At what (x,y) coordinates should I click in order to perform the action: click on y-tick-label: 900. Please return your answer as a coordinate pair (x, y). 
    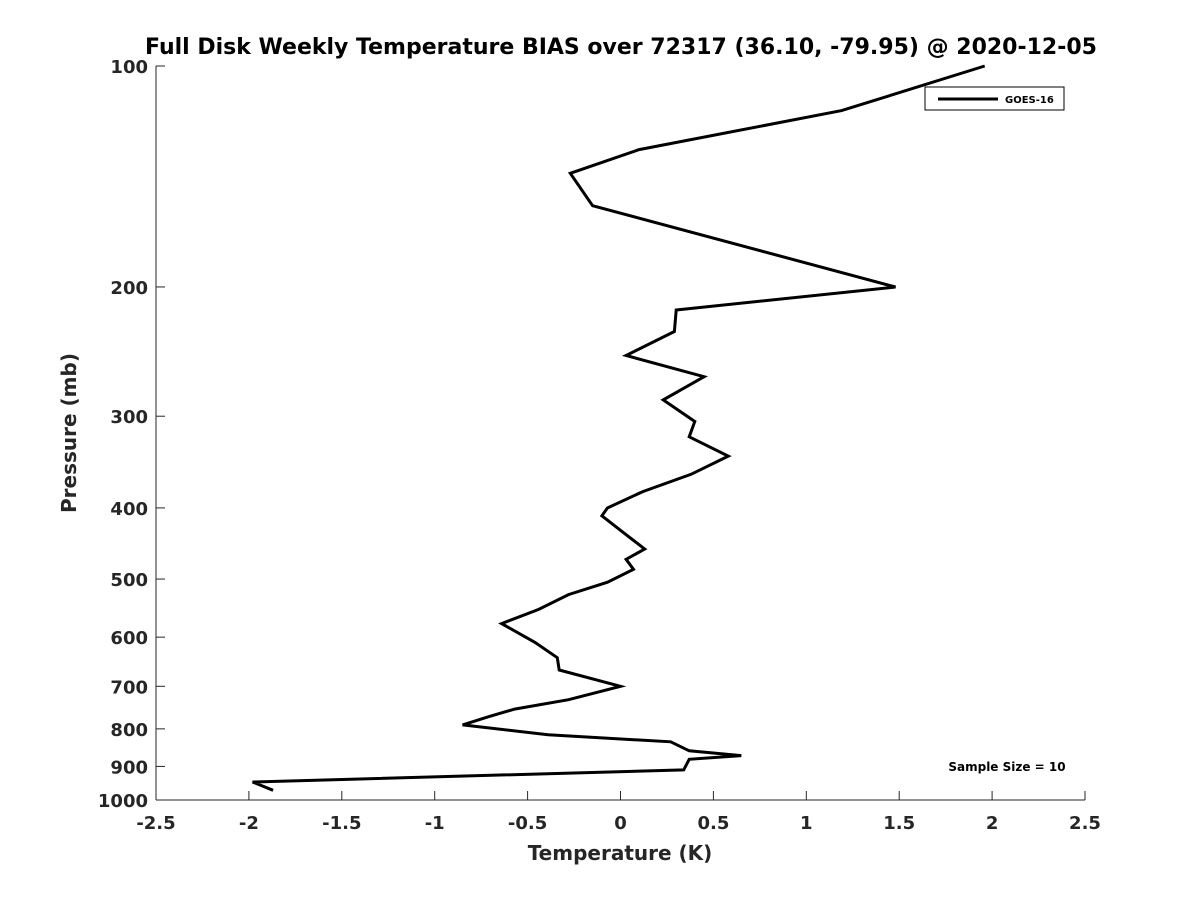
    Looking at the image, I should click on (129, 767).